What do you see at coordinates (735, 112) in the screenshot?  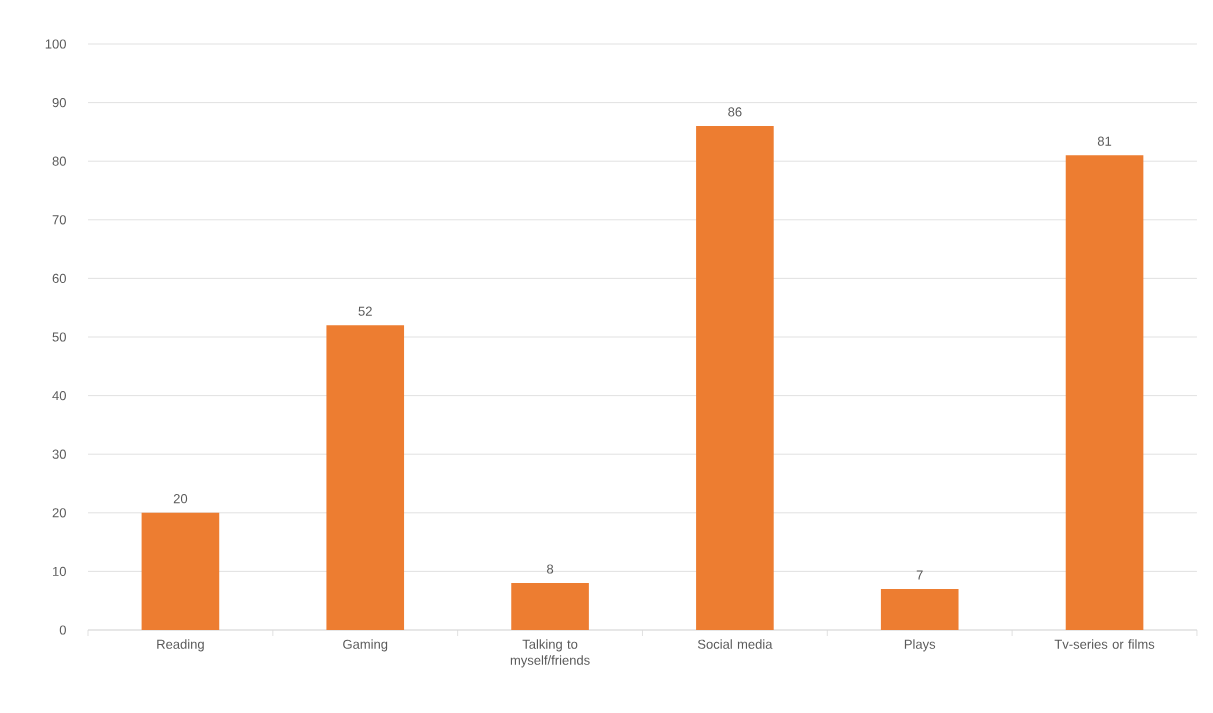 I see `data-label: 86` at bounding box center [735, 112].